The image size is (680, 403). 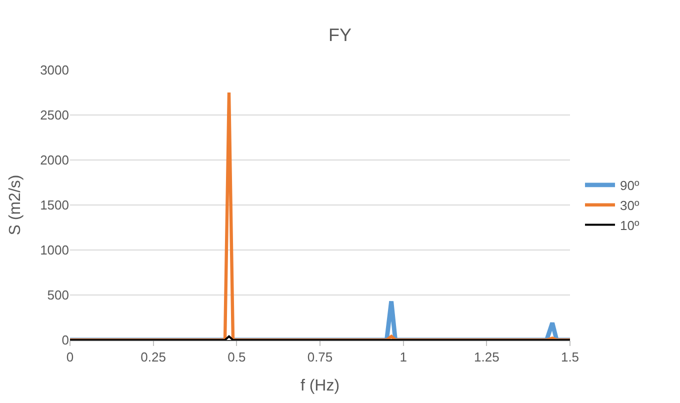 I want to click on x-tick-label: 1.5, so click(x=570, y=357).